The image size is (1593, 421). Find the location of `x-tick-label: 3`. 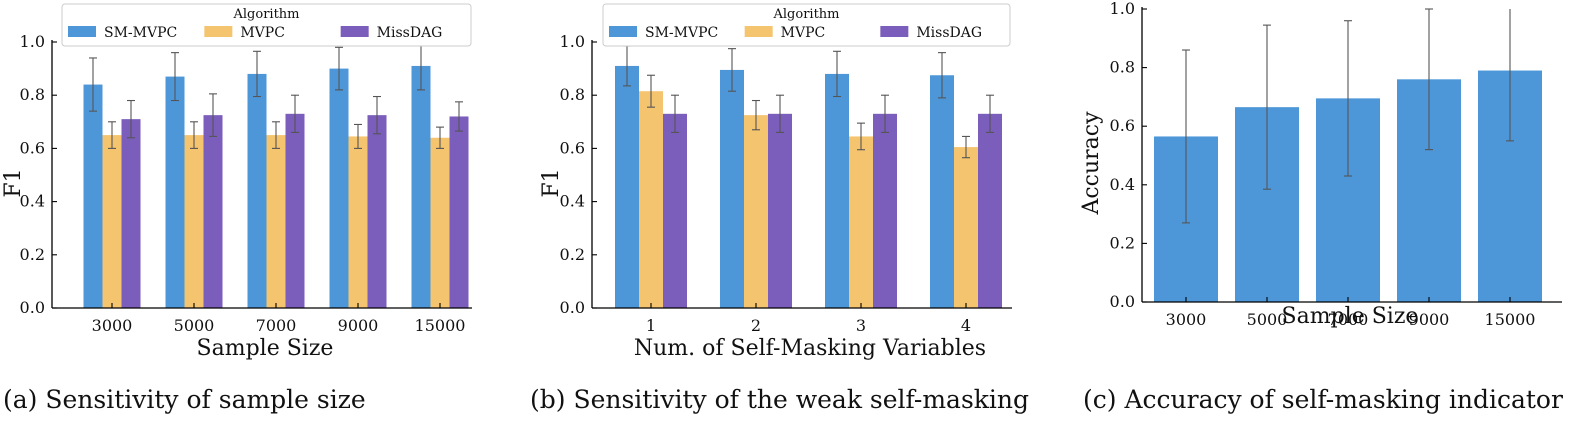

x-tick-label: 3 is located at coordinates (861, 325).